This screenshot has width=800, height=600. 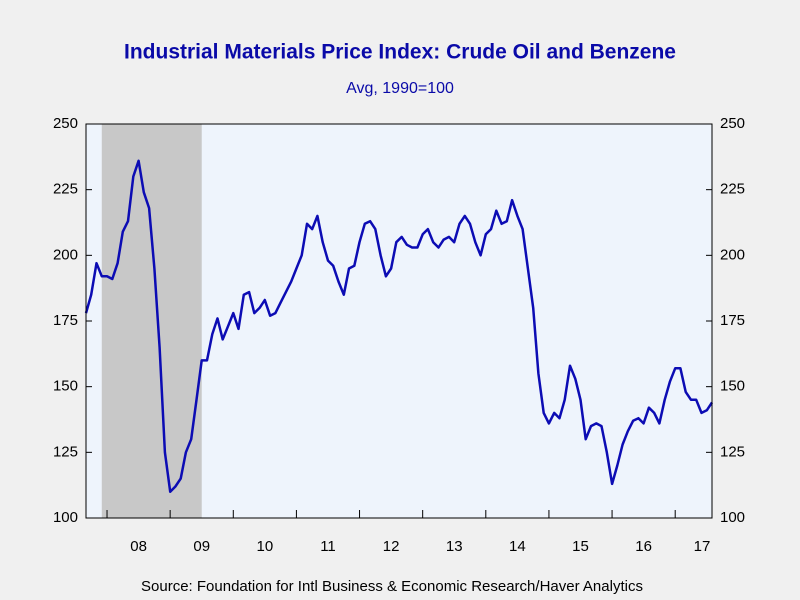 What do you see at coordinates (643, 546) in the screenshot?
I see `x-tick-label: 16` at bounding box center [643, 546].